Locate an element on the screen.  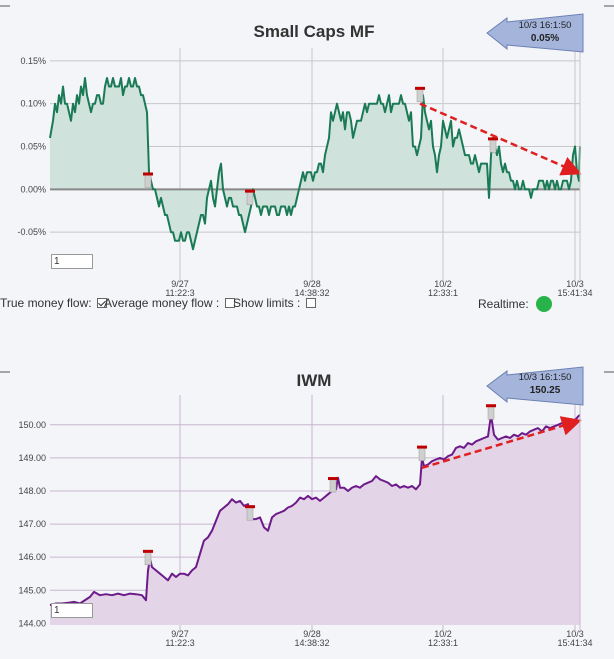
y-tick-label: 144.00 is located at coordinates (32, 623).